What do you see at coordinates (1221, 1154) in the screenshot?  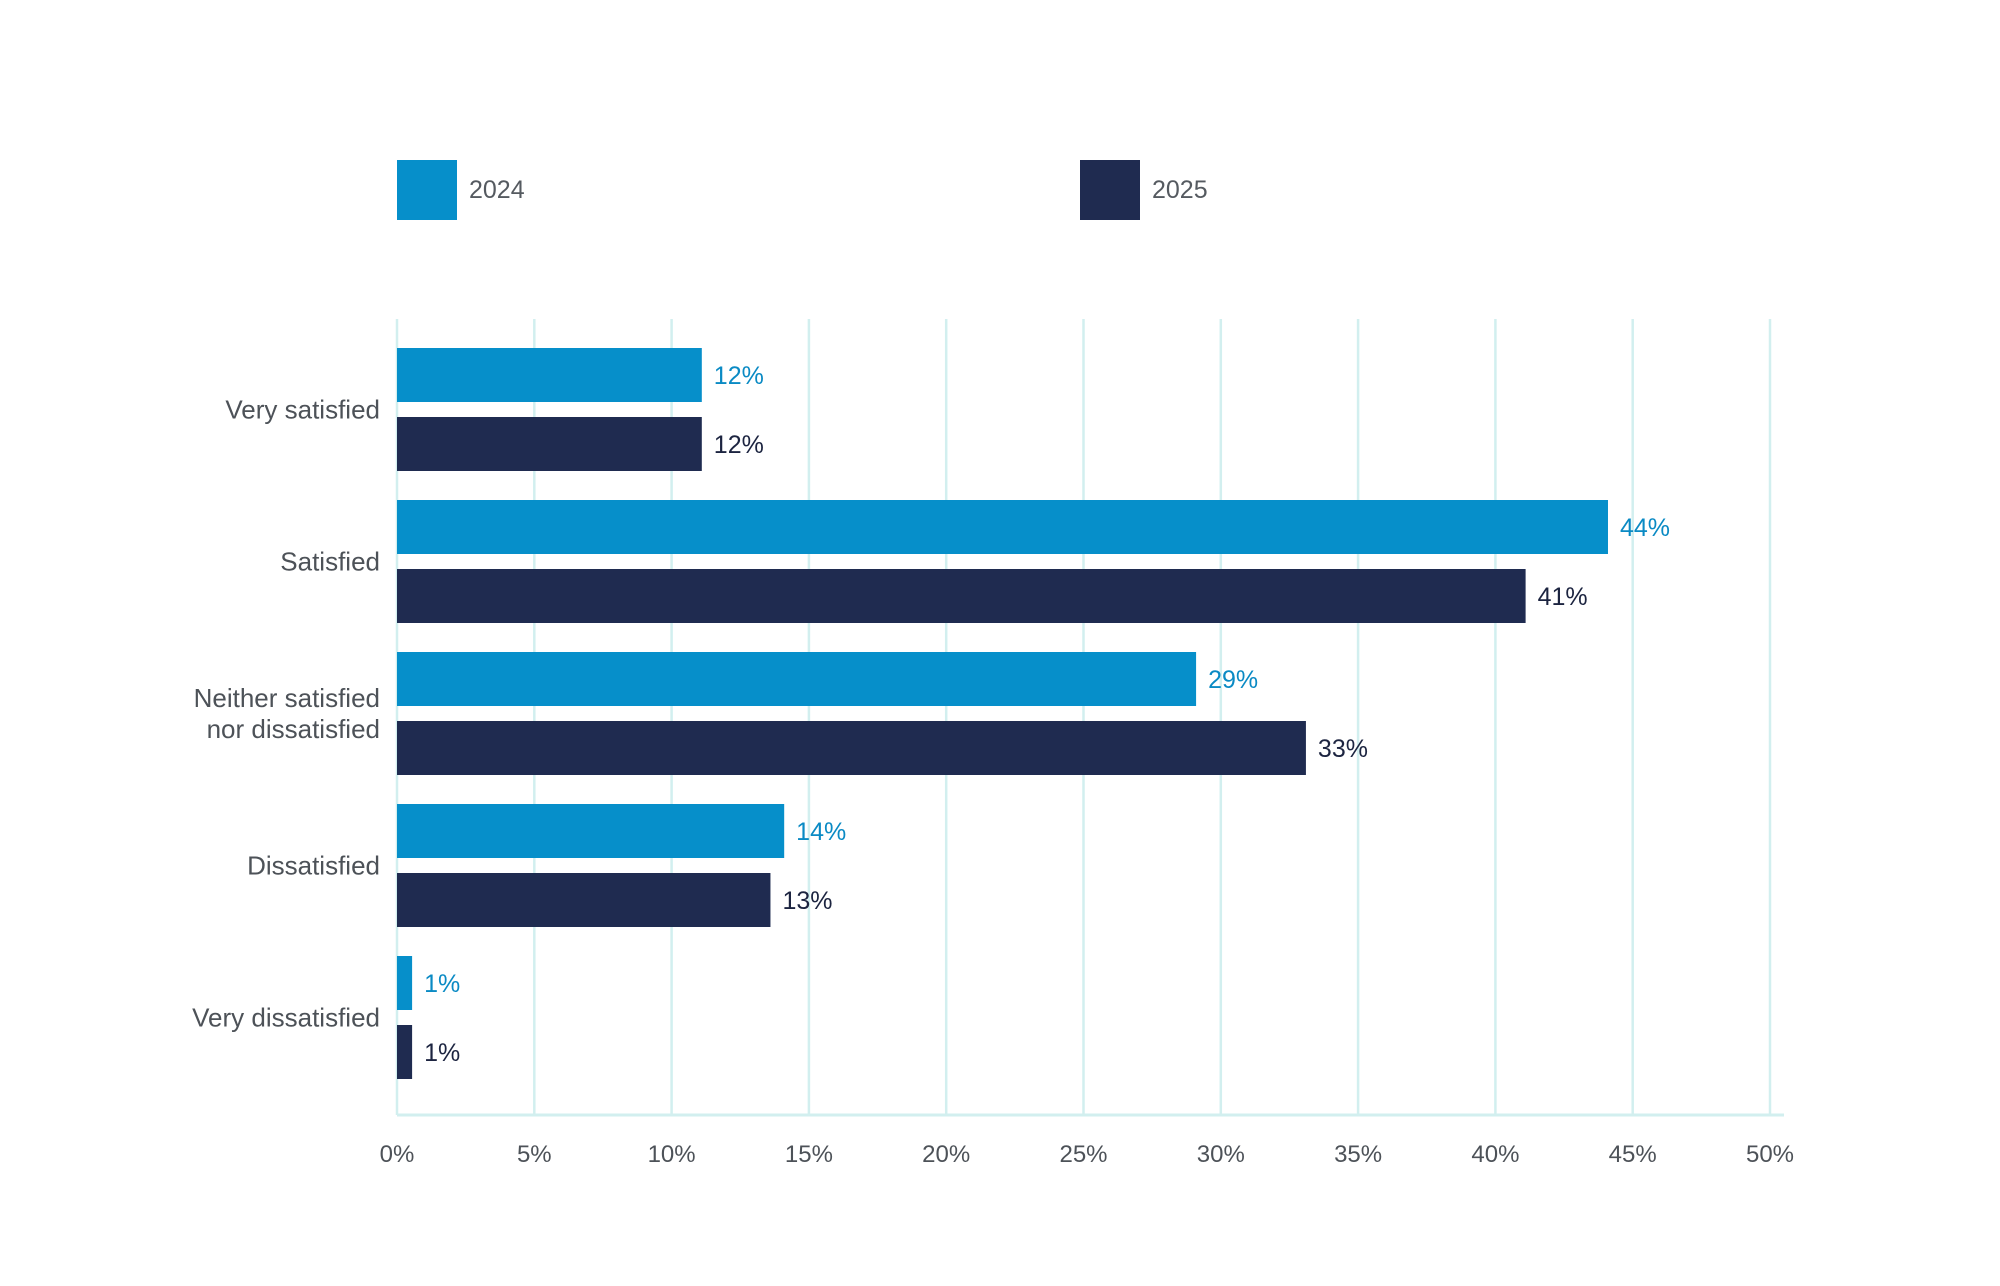 I see `x-tick-label: 30%` at bounding box center [1221, 1154].